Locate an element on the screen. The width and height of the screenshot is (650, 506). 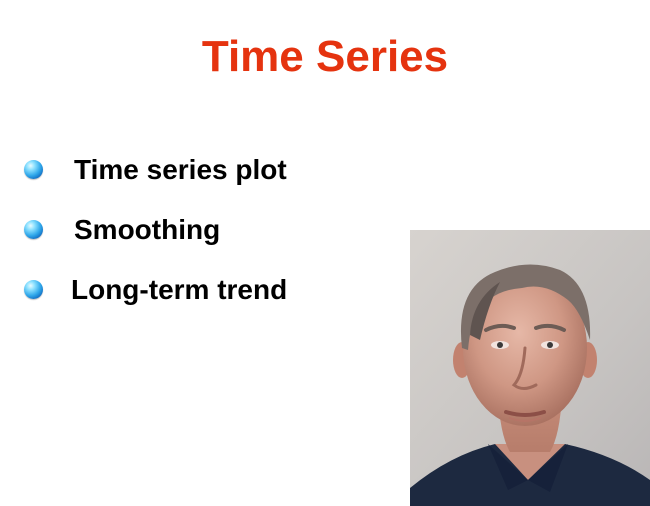
slide-title: Time Series is located at coordinates (325, 56).